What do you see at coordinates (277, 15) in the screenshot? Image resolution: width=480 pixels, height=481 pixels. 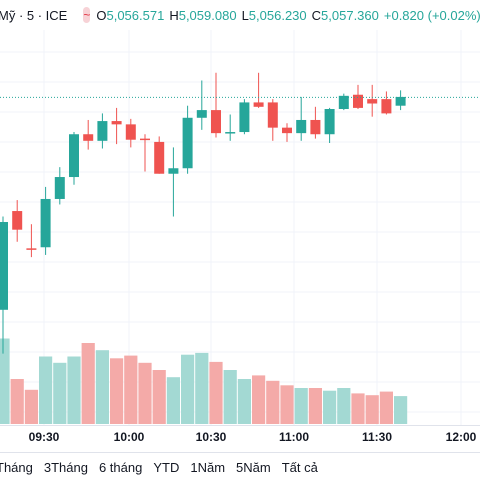 I see `low-number: 5,056.230` at bounding box center [277, 15].